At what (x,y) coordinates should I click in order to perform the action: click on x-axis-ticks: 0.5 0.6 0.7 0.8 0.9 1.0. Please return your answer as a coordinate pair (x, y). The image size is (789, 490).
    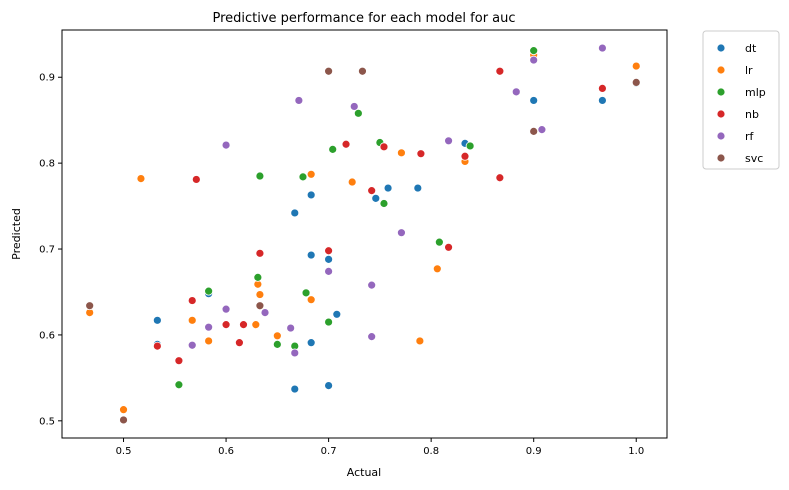
    Looking at the image, I should click on (380, 447).